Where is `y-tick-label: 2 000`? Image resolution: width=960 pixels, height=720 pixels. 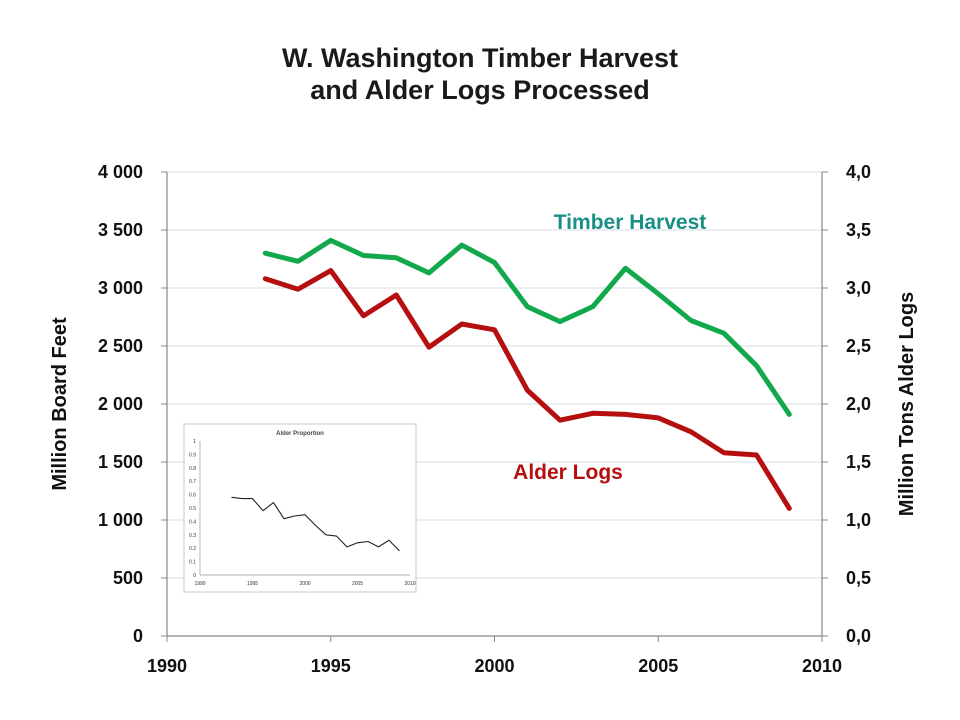
y-tick-label: 2 000 is located at coordinates (120, 404).